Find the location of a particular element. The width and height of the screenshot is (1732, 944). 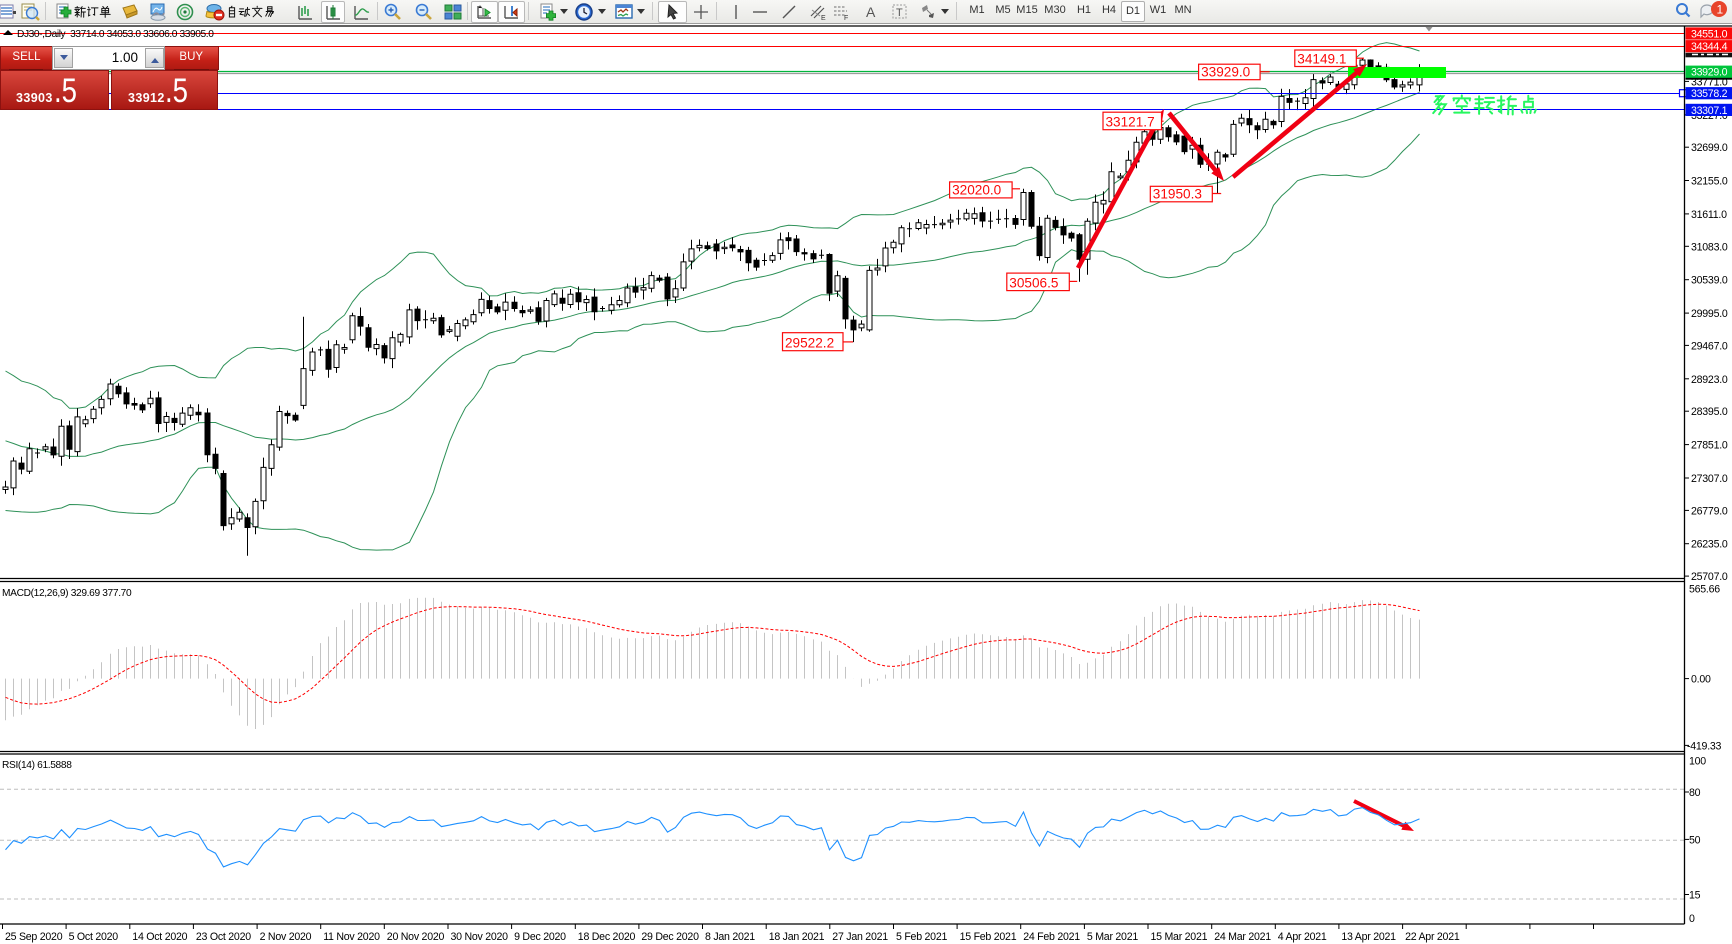

svg-text: 29467.0 is located at coordinates (1709, 346).